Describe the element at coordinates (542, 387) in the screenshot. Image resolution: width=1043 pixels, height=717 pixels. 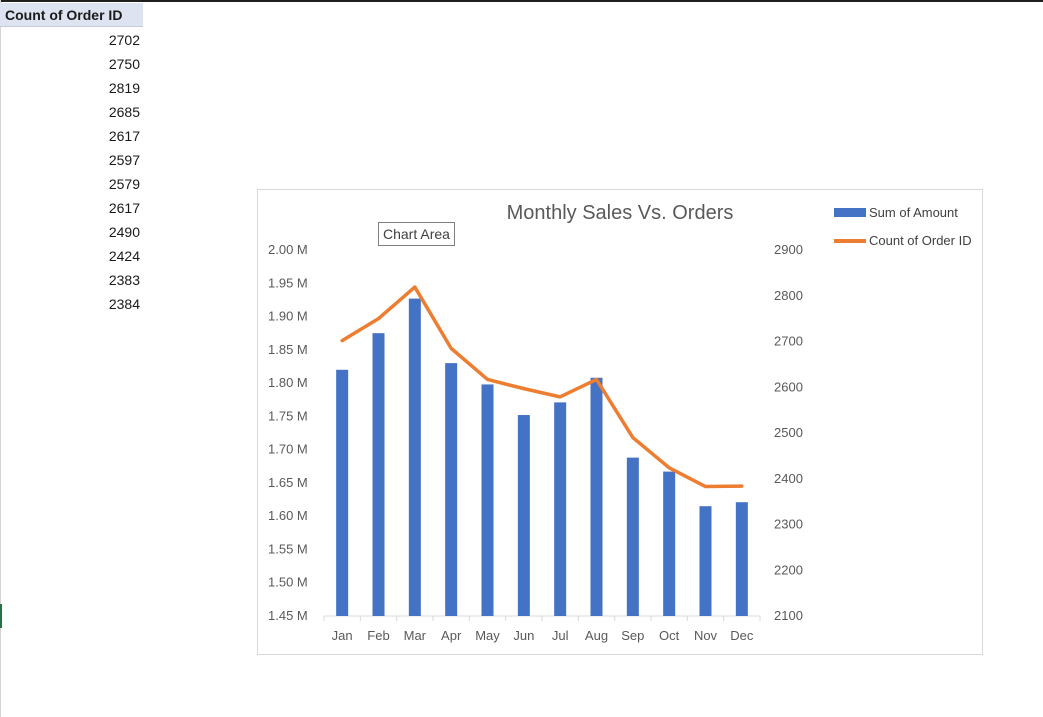
I see `line-count-of-order-id` at that location.